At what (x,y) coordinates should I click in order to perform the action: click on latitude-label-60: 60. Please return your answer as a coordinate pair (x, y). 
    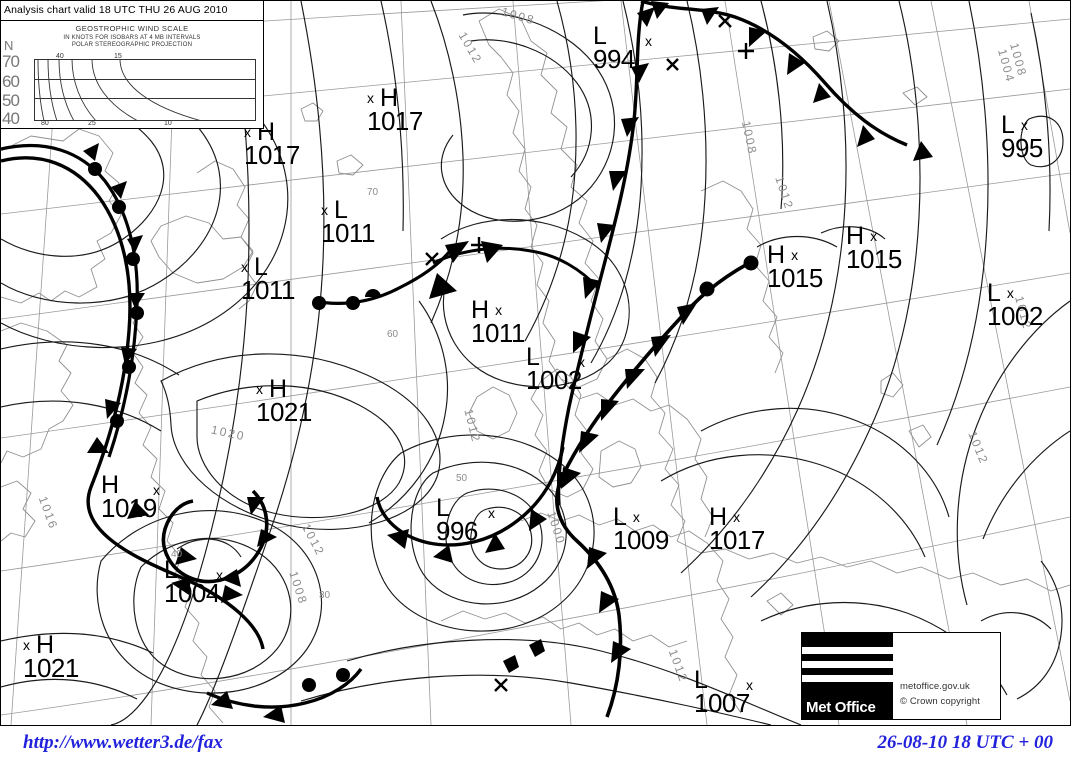
    Looking at the image, I should click on (393, 334).